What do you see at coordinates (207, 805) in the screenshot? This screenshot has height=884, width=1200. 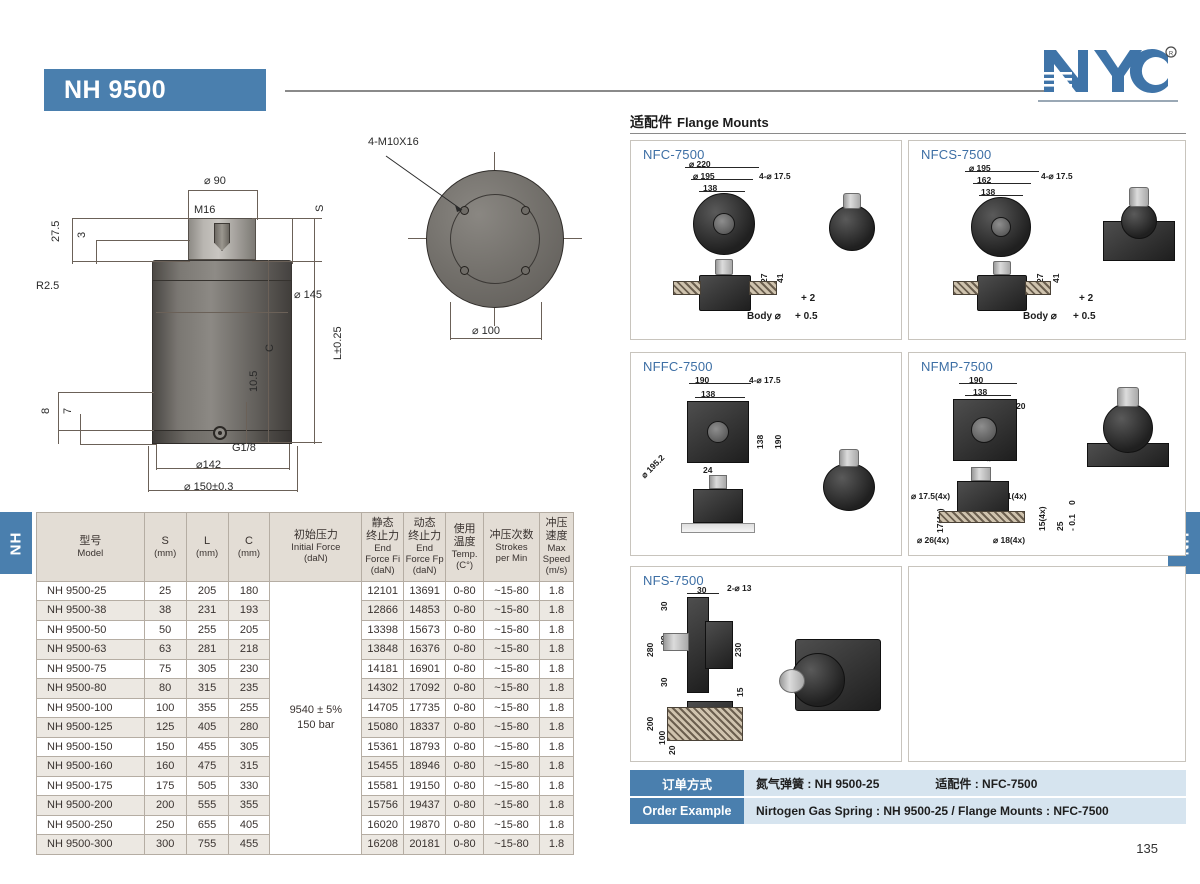 I see `cell-l: 555` at bounding box center [207, 805].